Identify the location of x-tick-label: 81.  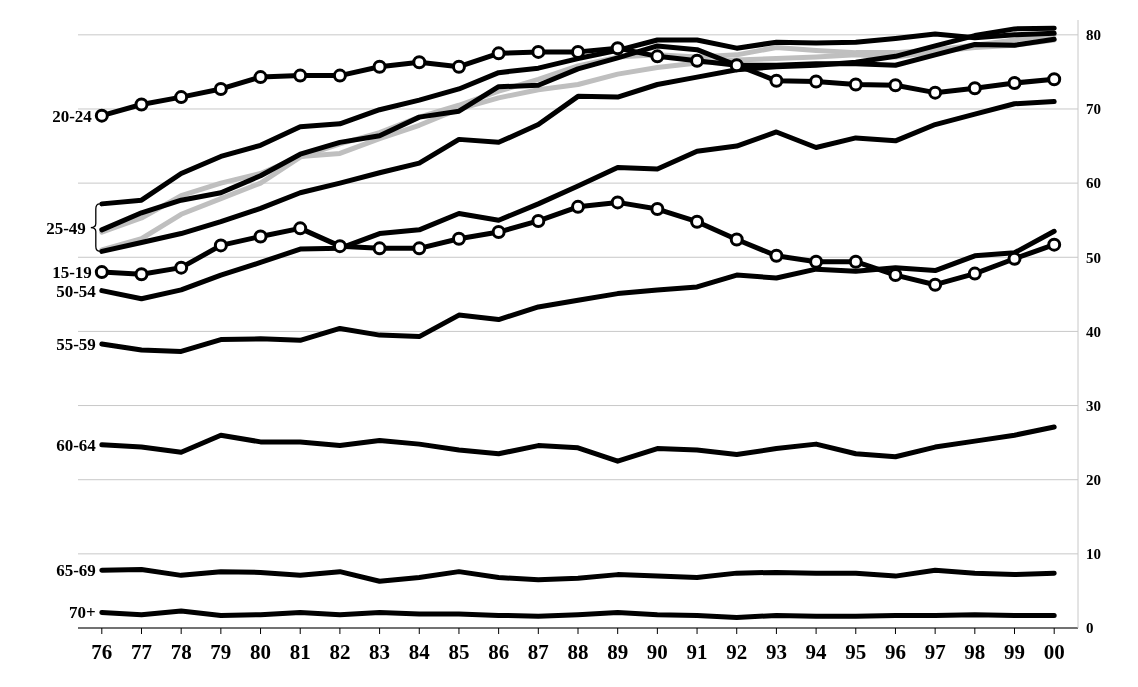
(300, 651).